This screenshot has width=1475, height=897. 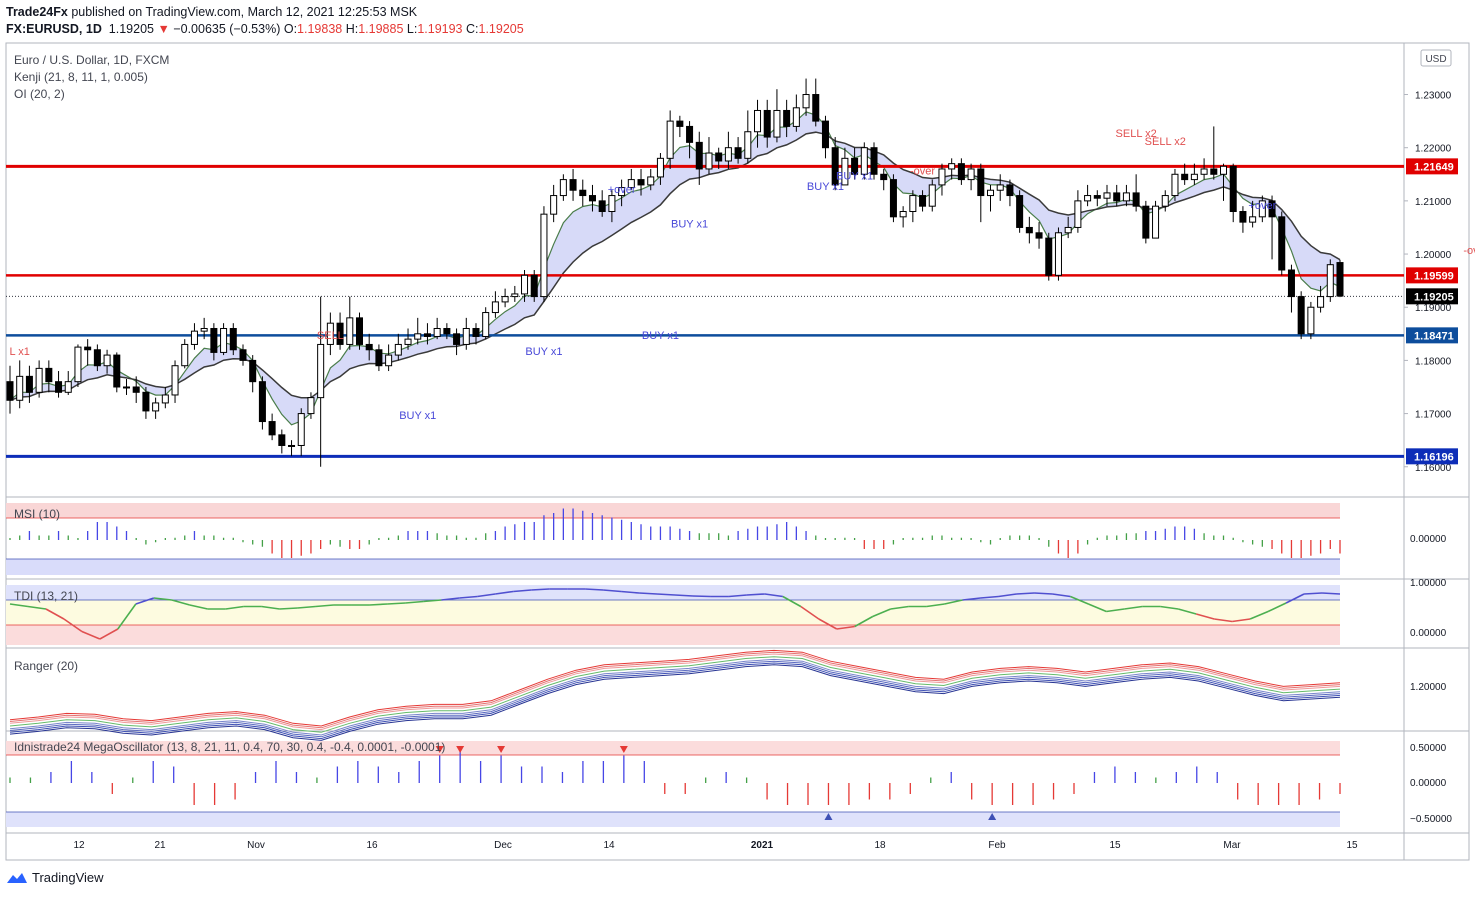 What do you see at coordinates (1262, 206) in the screenshot?
I see `signal-label: +over` at bounding box center [1262, 206].